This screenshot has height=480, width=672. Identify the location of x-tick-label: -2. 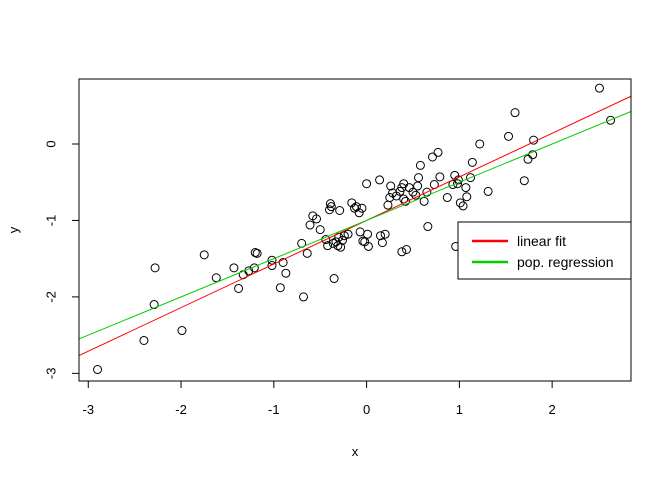
(181, 409).